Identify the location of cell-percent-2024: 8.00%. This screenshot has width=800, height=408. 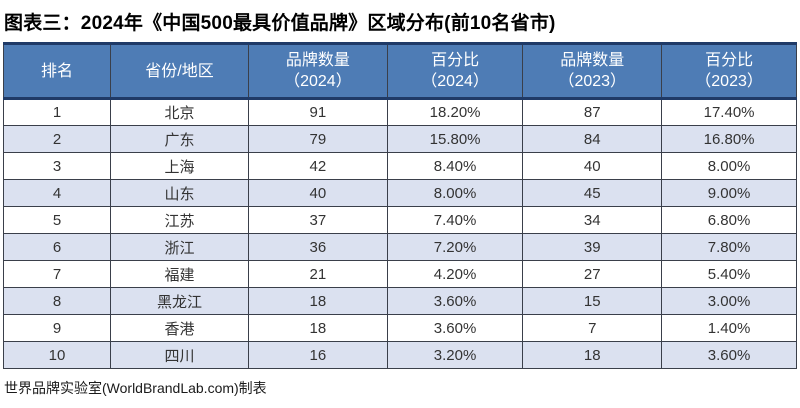
(455, 193).